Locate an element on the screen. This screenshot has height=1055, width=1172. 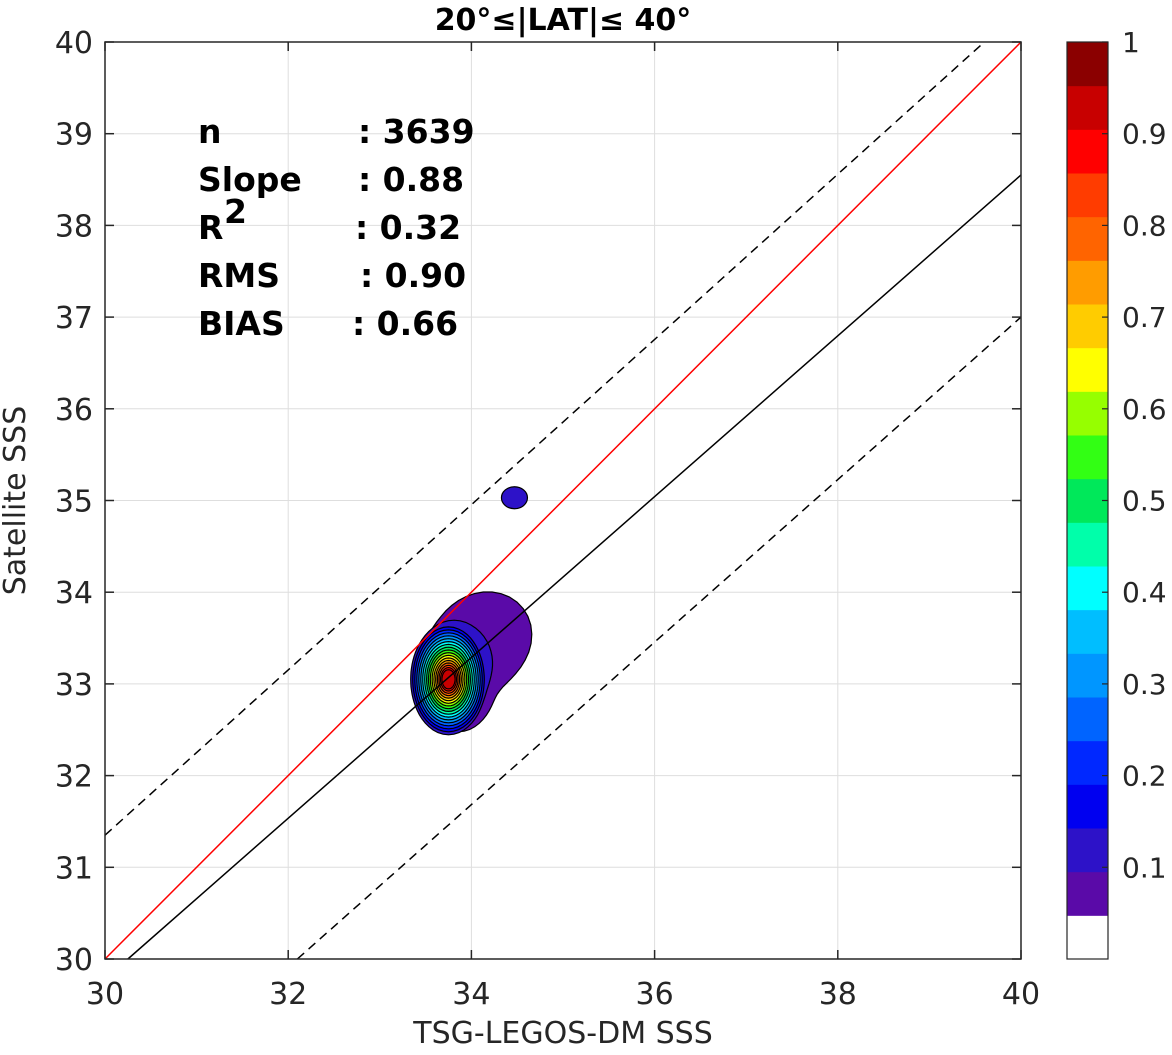
y-axis-label: Satellite SSS is located at coordinates (16, 501).